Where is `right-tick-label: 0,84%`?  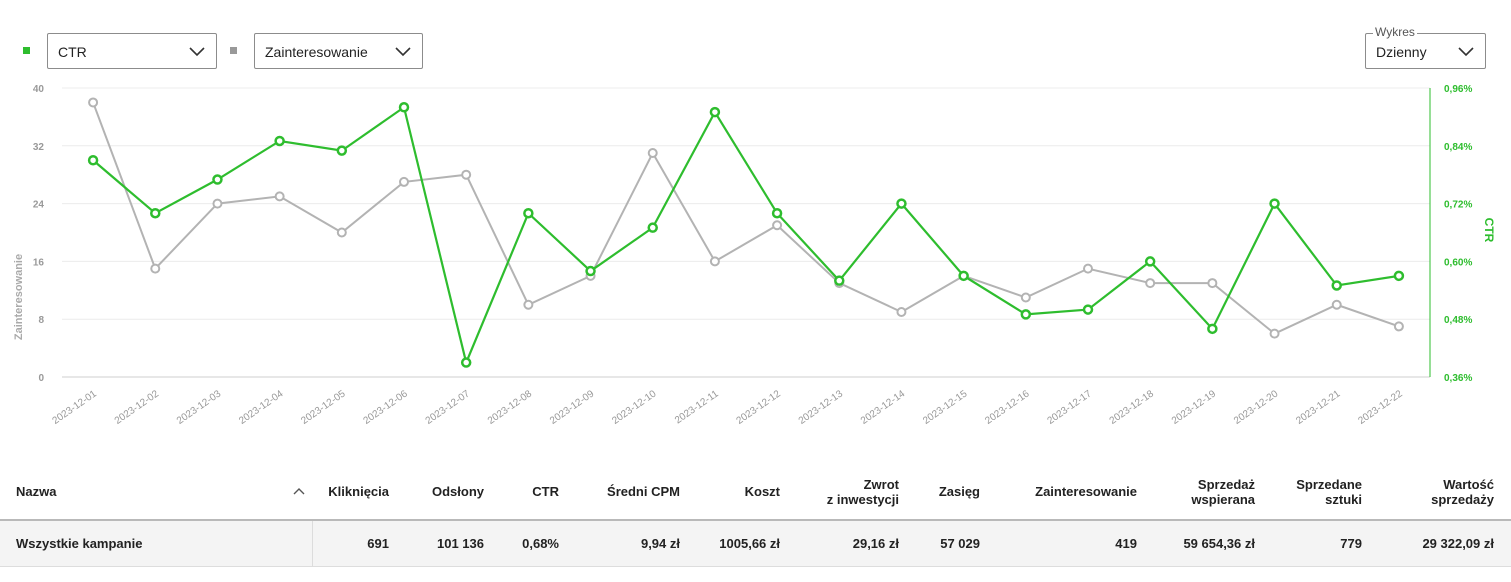
right-tick-label: 0,84% is located at coordinates (1458, 147).